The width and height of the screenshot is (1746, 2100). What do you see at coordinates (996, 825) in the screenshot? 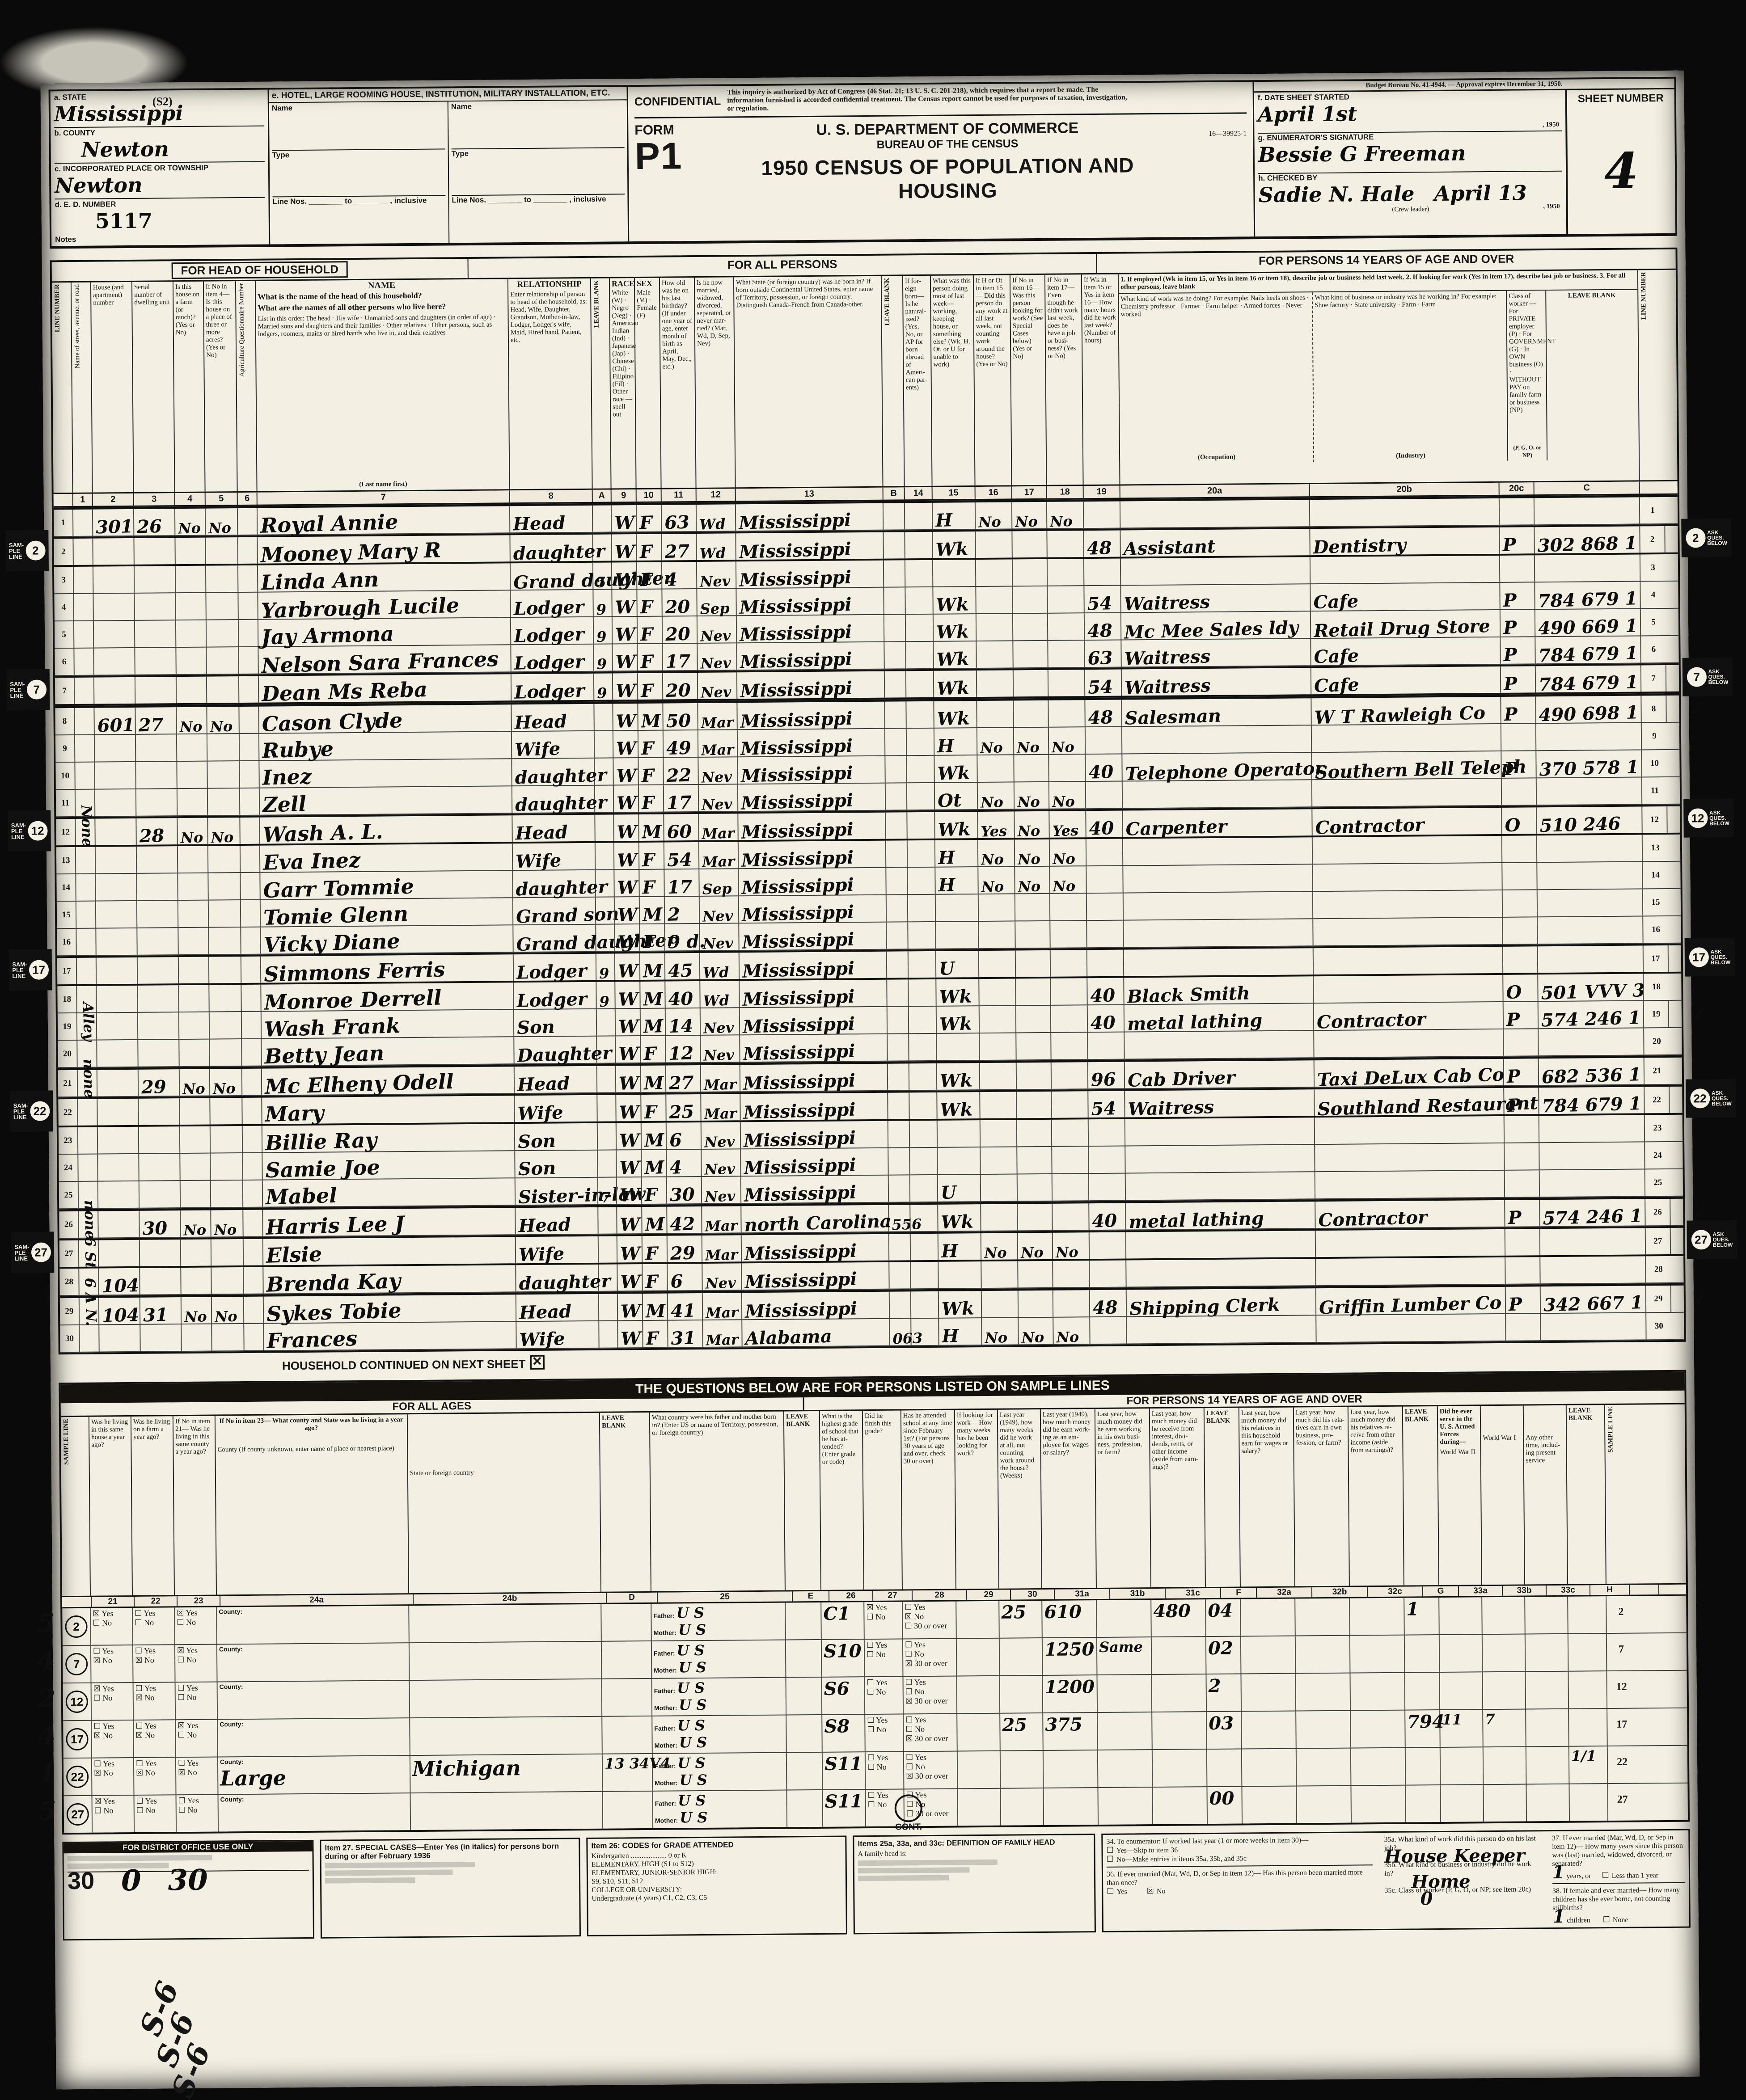
I see `cell-w16: Yes` at bounding box center [996, 825].